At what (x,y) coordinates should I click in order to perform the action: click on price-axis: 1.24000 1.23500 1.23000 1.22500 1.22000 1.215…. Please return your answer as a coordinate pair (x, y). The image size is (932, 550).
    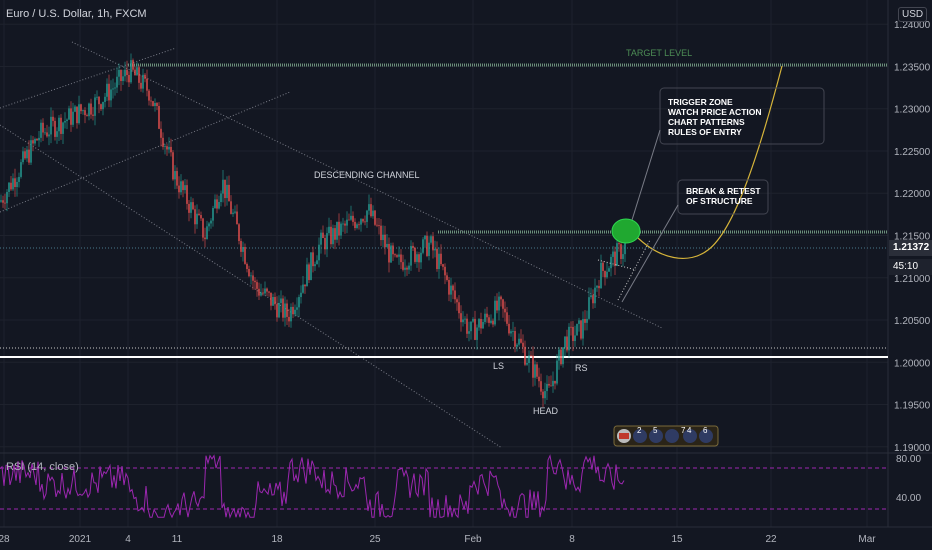
    Looking at the image, I should click on (912, 237).